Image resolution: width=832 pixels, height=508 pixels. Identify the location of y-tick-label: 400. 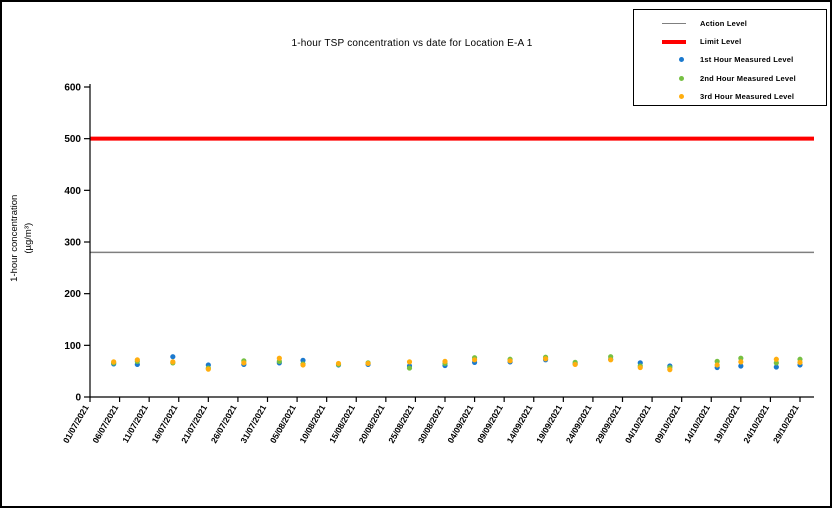
(72, 191).